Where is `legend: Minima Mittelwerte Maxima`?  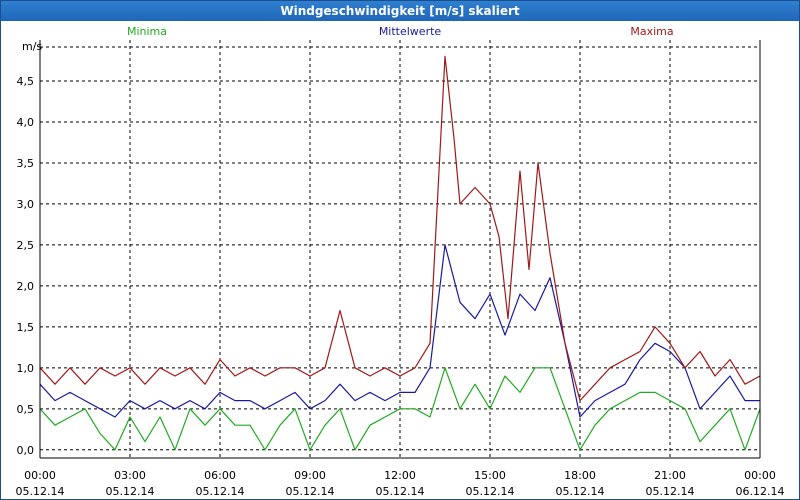 legend: Minima Mittelwerte Maxima is located at coordinates (400, 31).